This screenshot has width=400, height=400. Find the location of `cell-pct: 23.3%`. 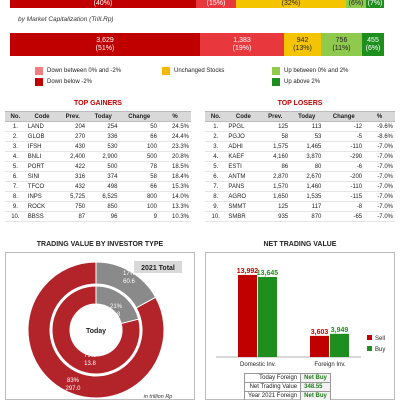

cell-pct: 23.3% is located at coordinates (174, 146).